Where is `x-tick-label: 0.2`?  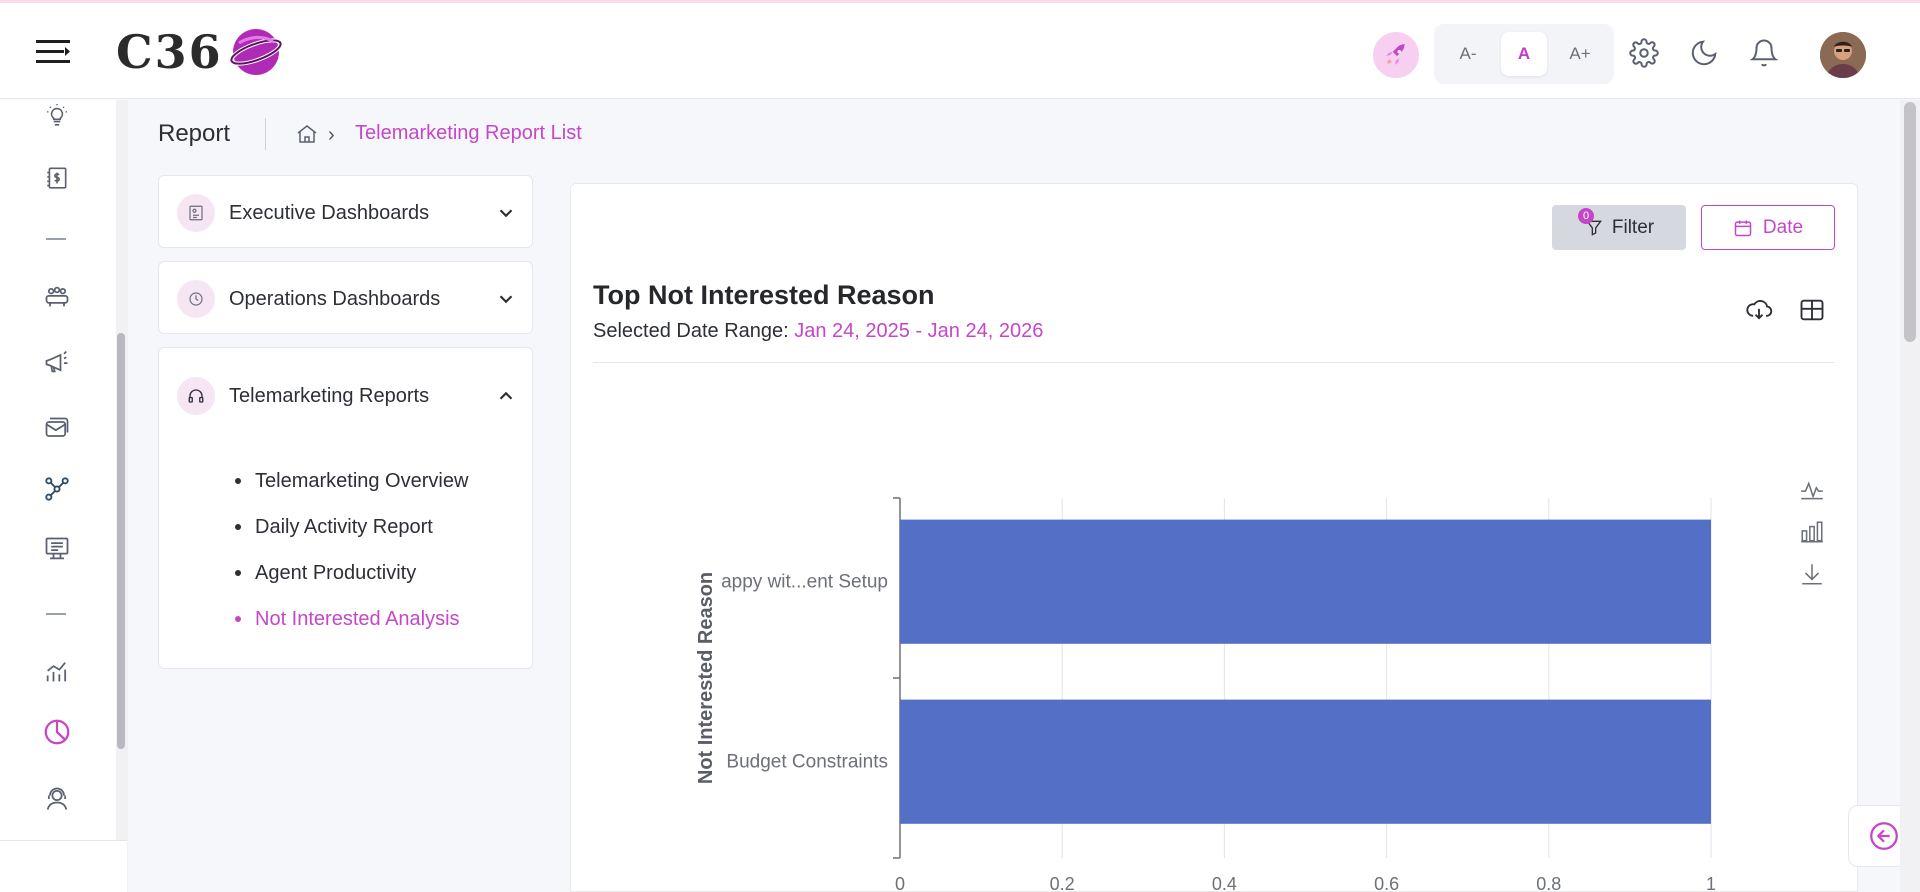 x-tick-label: 0.2 is located at coordinates (1062, 883).